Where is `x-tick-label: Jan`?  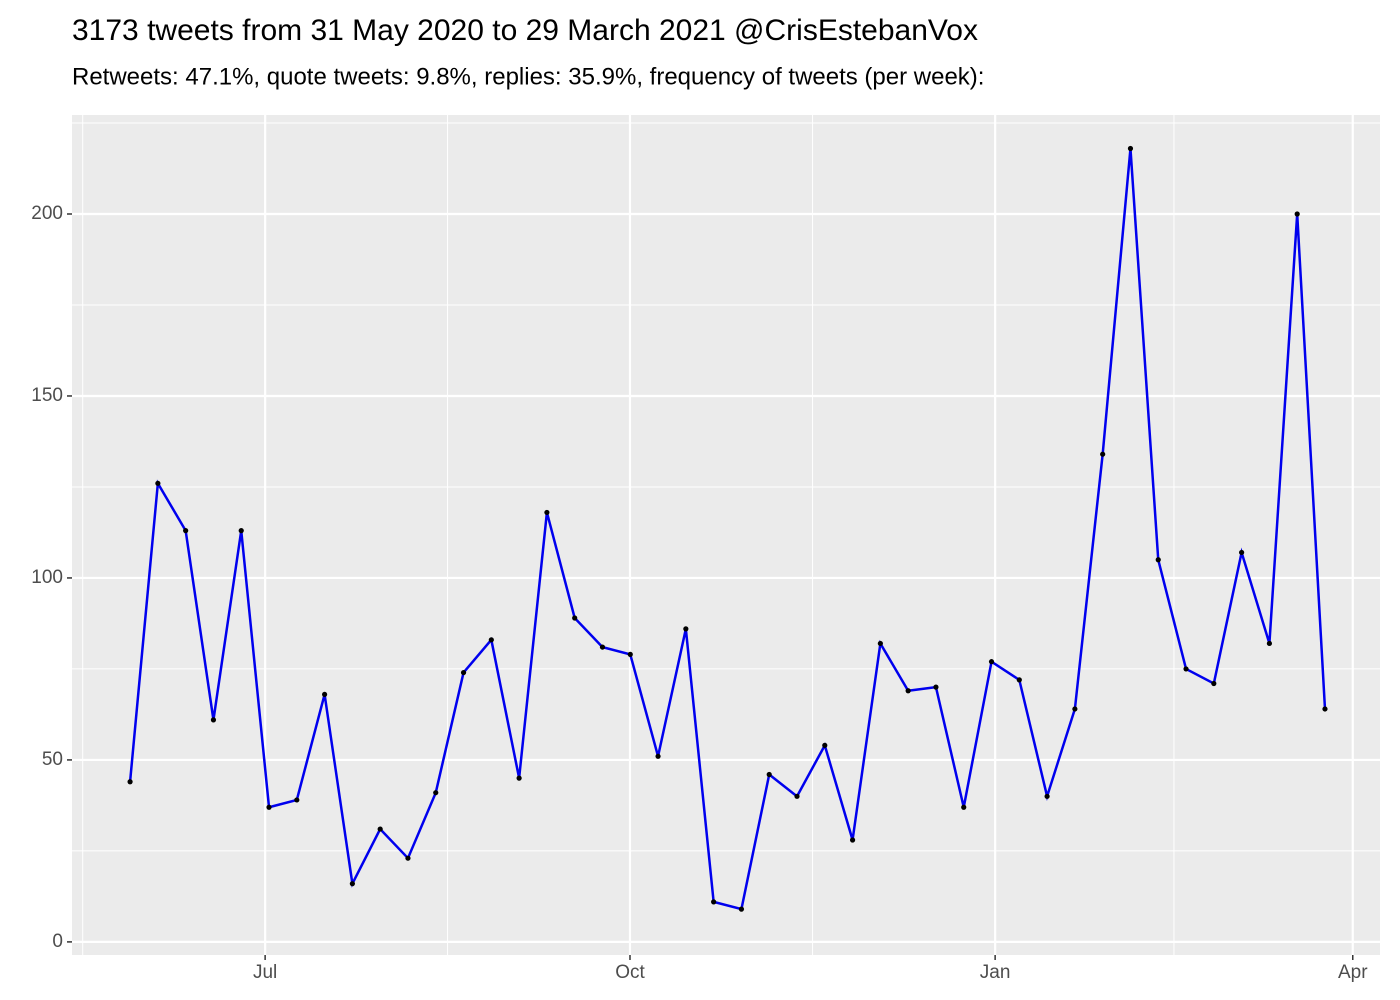
x-tick-label: Jan is located at coordinates (995, 972).